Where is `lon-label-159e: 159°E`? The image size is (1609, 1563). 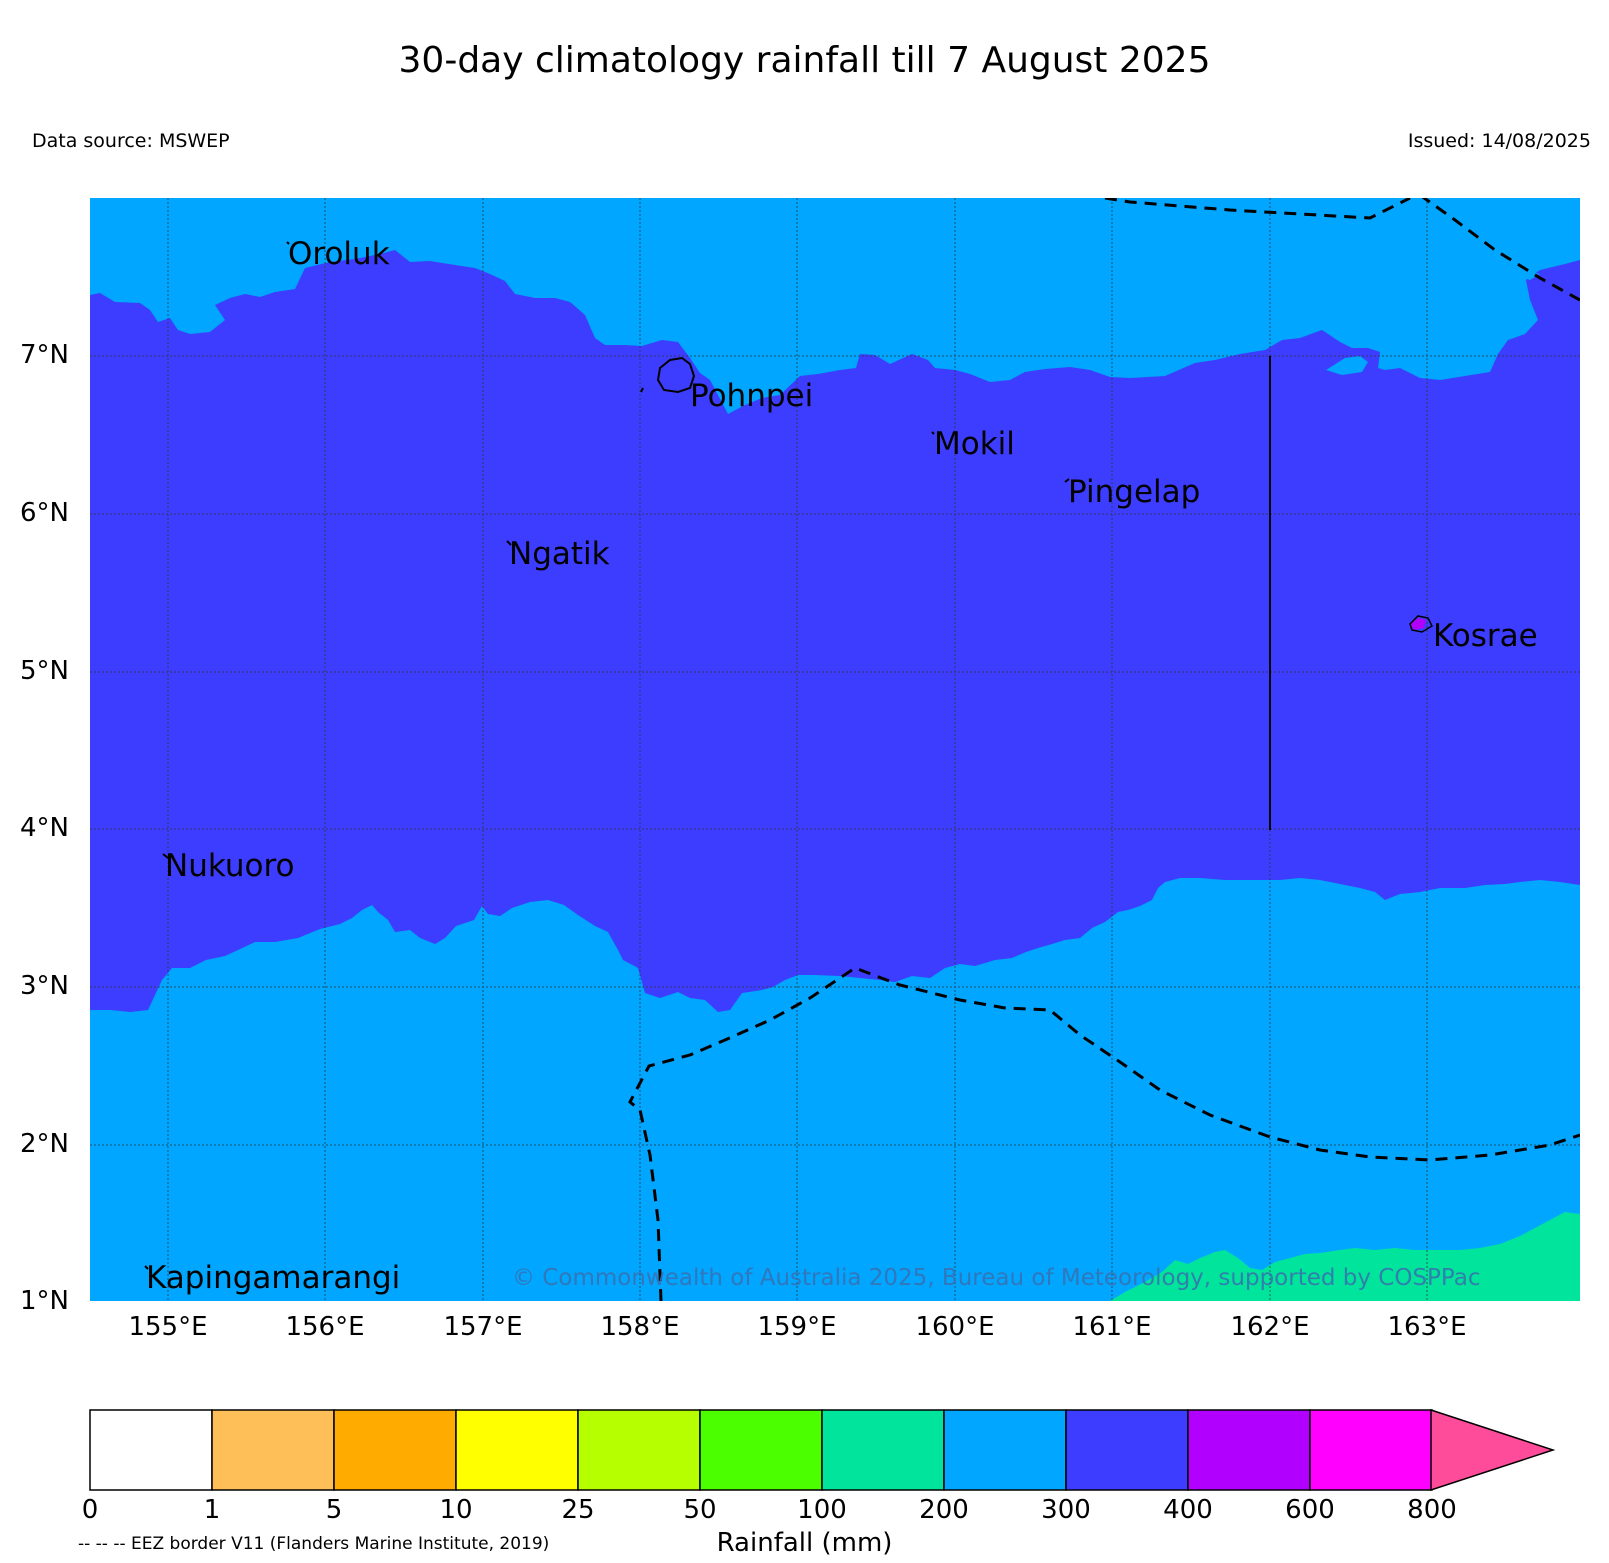
lon-label-159e: 159°E is located at coordinates (797, 1327).